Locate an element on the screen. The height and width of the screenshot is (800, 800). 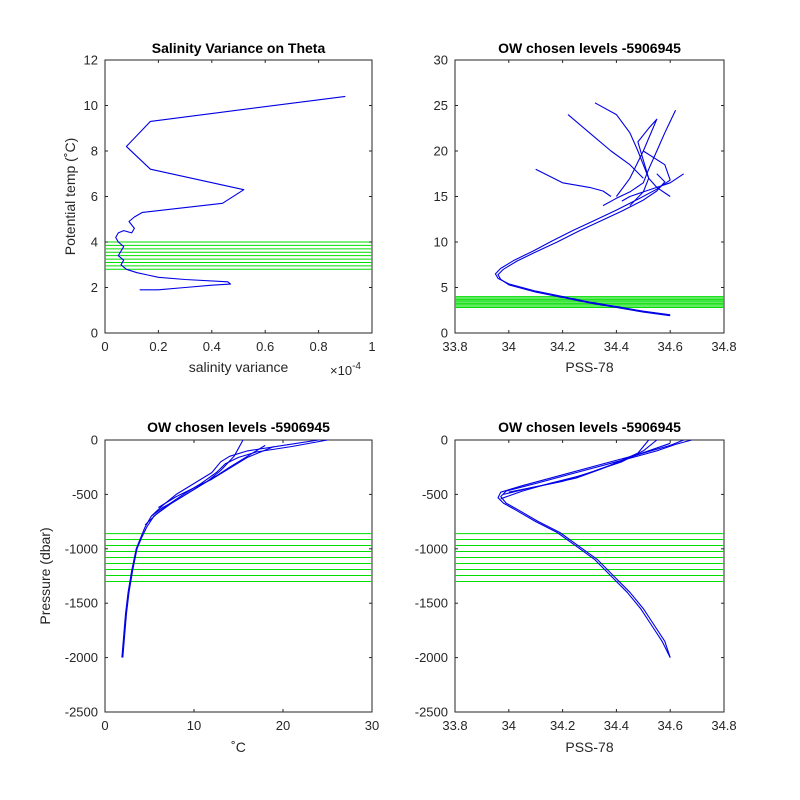
y-tick-label: 5 is located at coordinates (444, 287).